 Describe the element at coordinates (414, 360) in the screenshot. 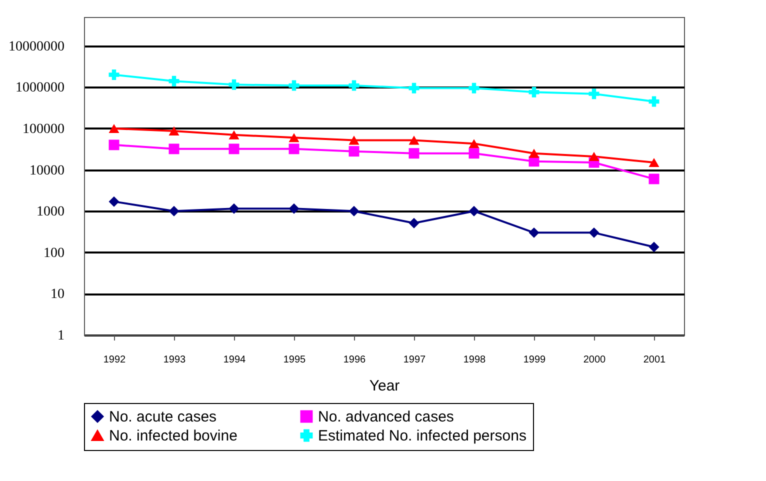

I see `x-tick-label: 1997` at that location.